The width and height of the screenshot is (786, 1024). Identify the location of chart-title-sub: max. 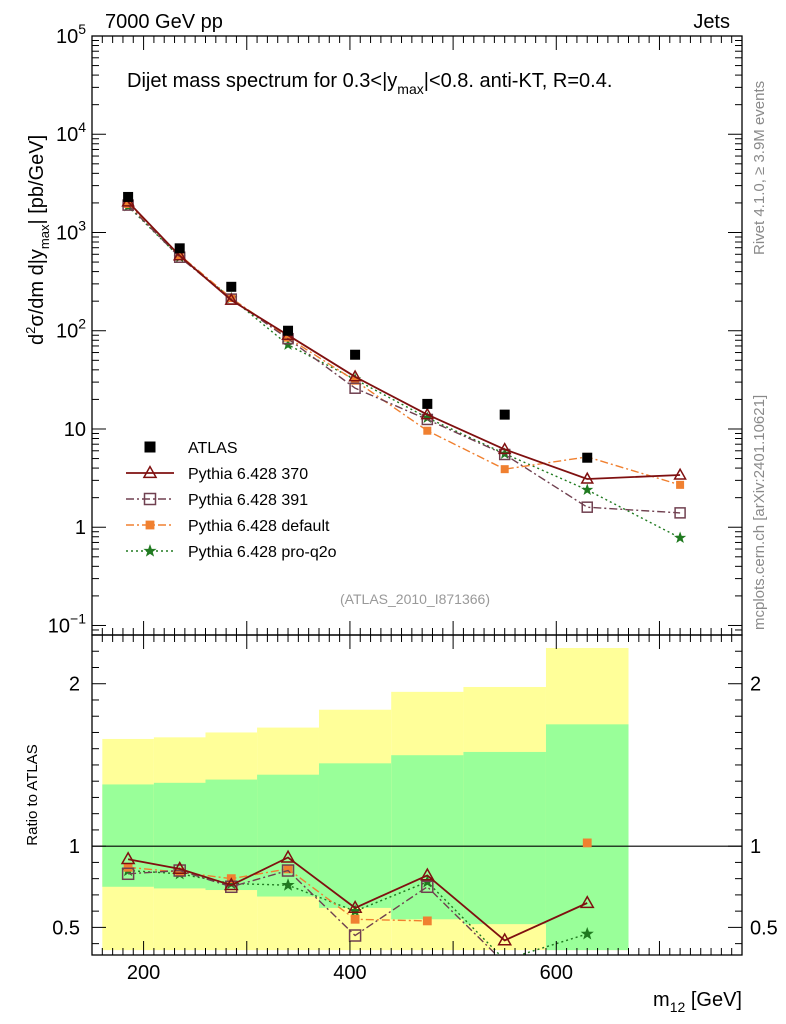
(410, 89).